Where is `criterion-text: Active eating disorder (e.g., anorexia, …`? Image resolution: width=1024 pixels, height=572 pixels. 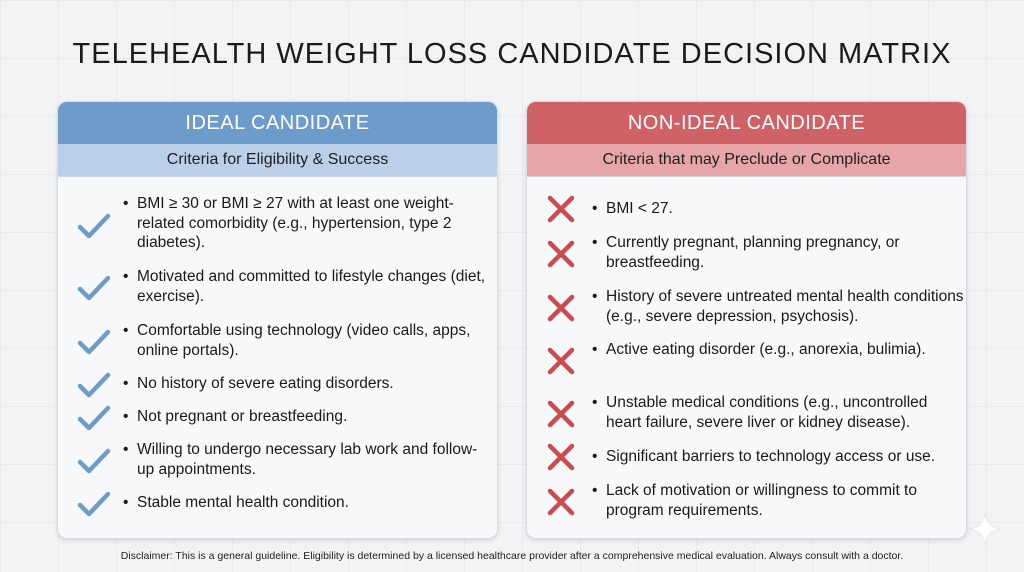
criterion-text: Active eating disorder (e.g., anorexia, … is located at coordinates (766, 349).